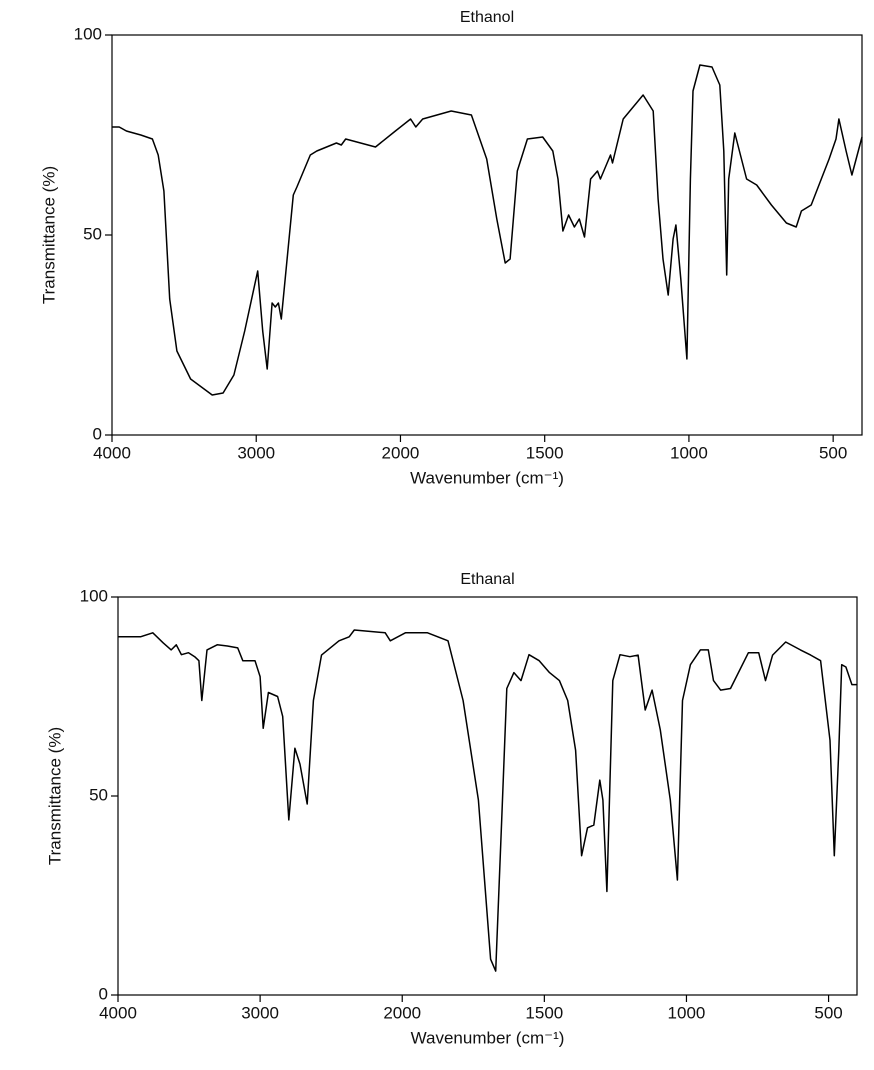 Image resolution: width=874 pixels, height=1070 pixels. I want to click on chart-title: Ethanol, so click(487, 17).